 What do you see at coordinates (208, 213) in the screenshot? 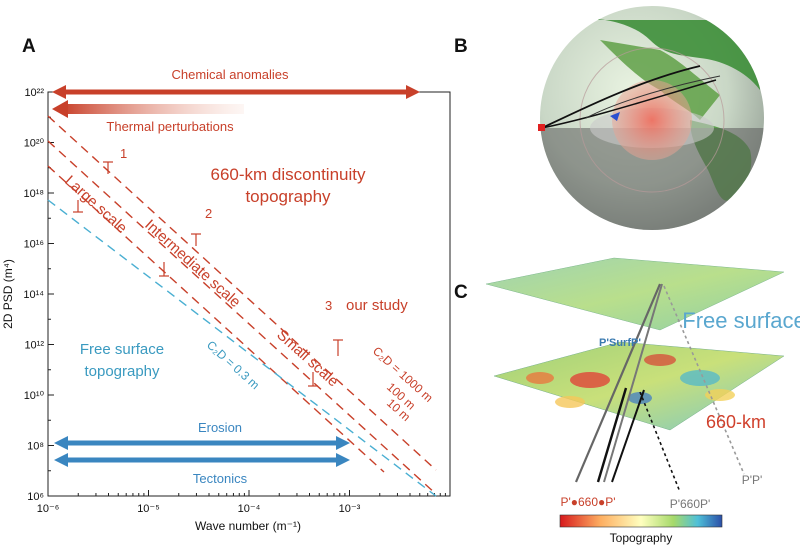
I see `marker-2: 2` at bounding box center [208, 213].